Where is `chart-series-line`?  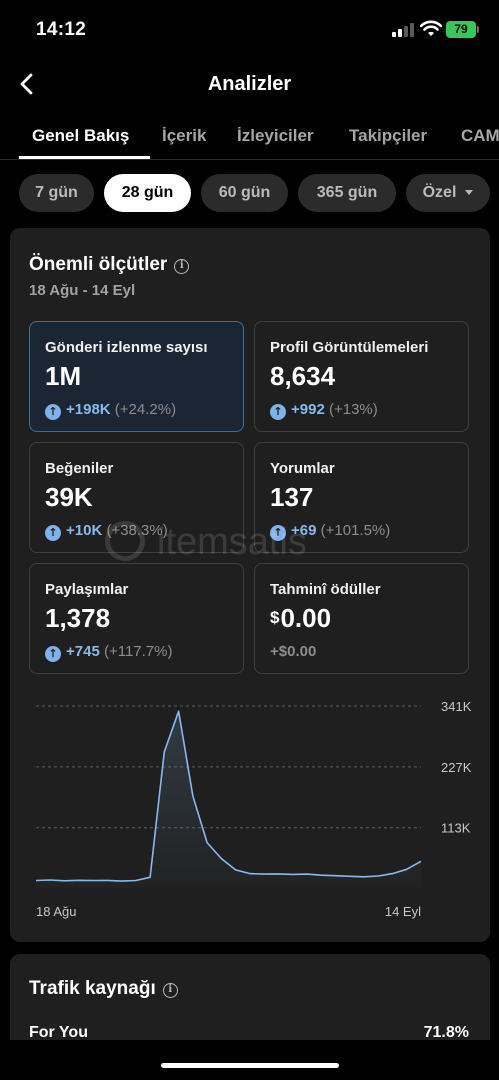
chart-series-line is located at coordinates (228, 796).